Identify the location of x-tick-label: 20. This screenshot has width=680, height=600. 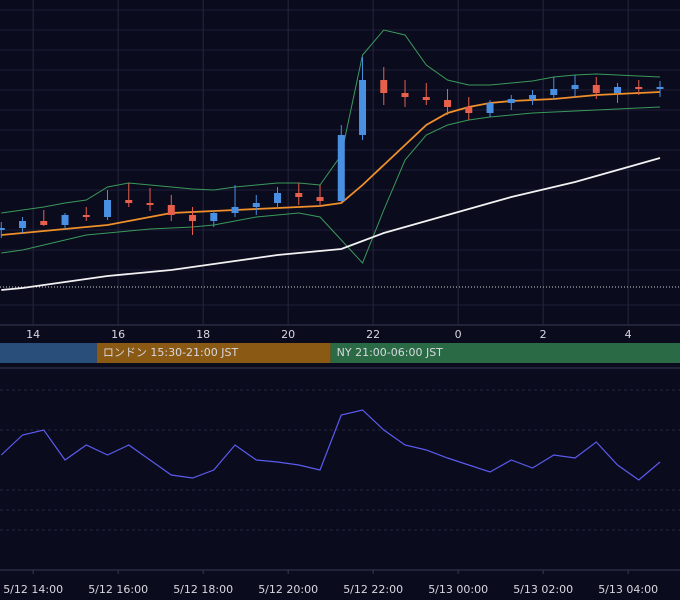
(288, 334).